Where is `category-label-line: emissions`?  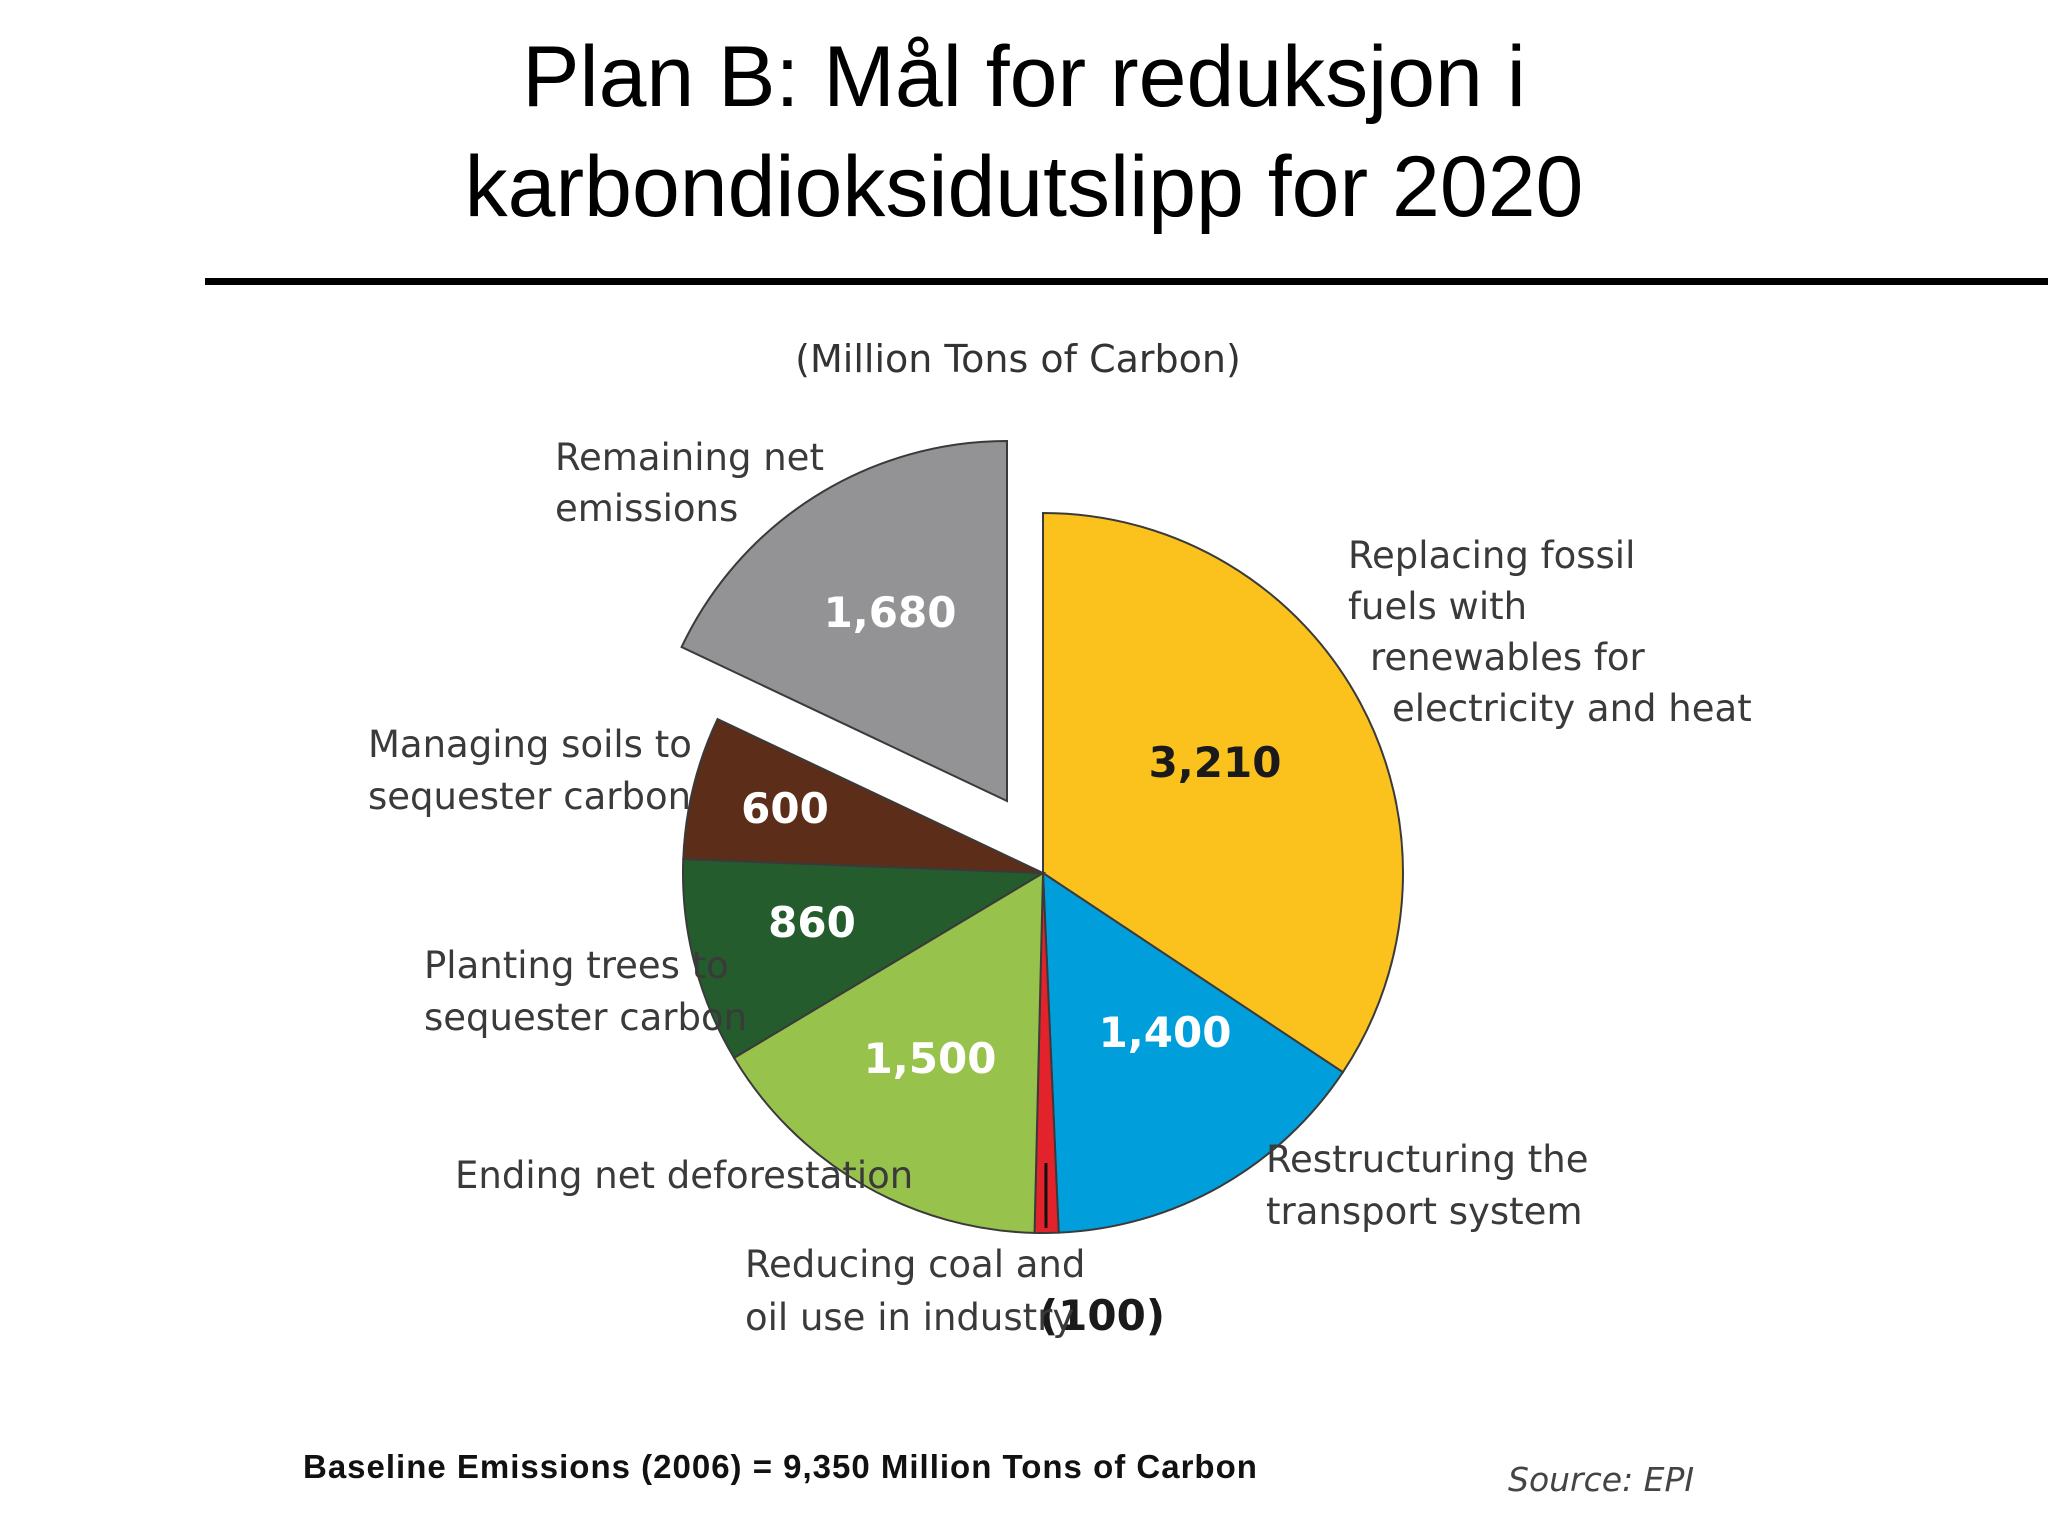
category-label-line: emissions is located at coordinates (646, 508).